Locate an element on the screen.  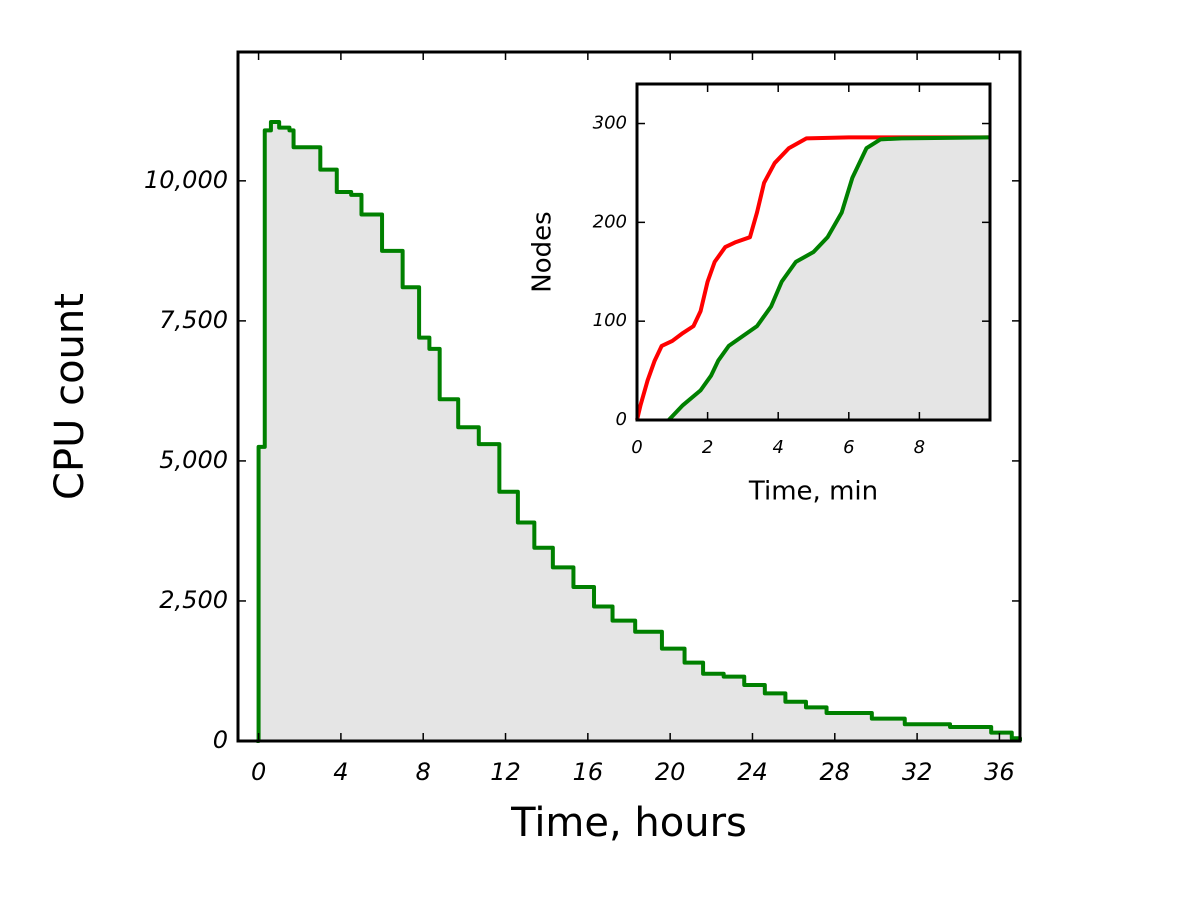
x-tick-label: 16 is located at coordinates (588, 772).